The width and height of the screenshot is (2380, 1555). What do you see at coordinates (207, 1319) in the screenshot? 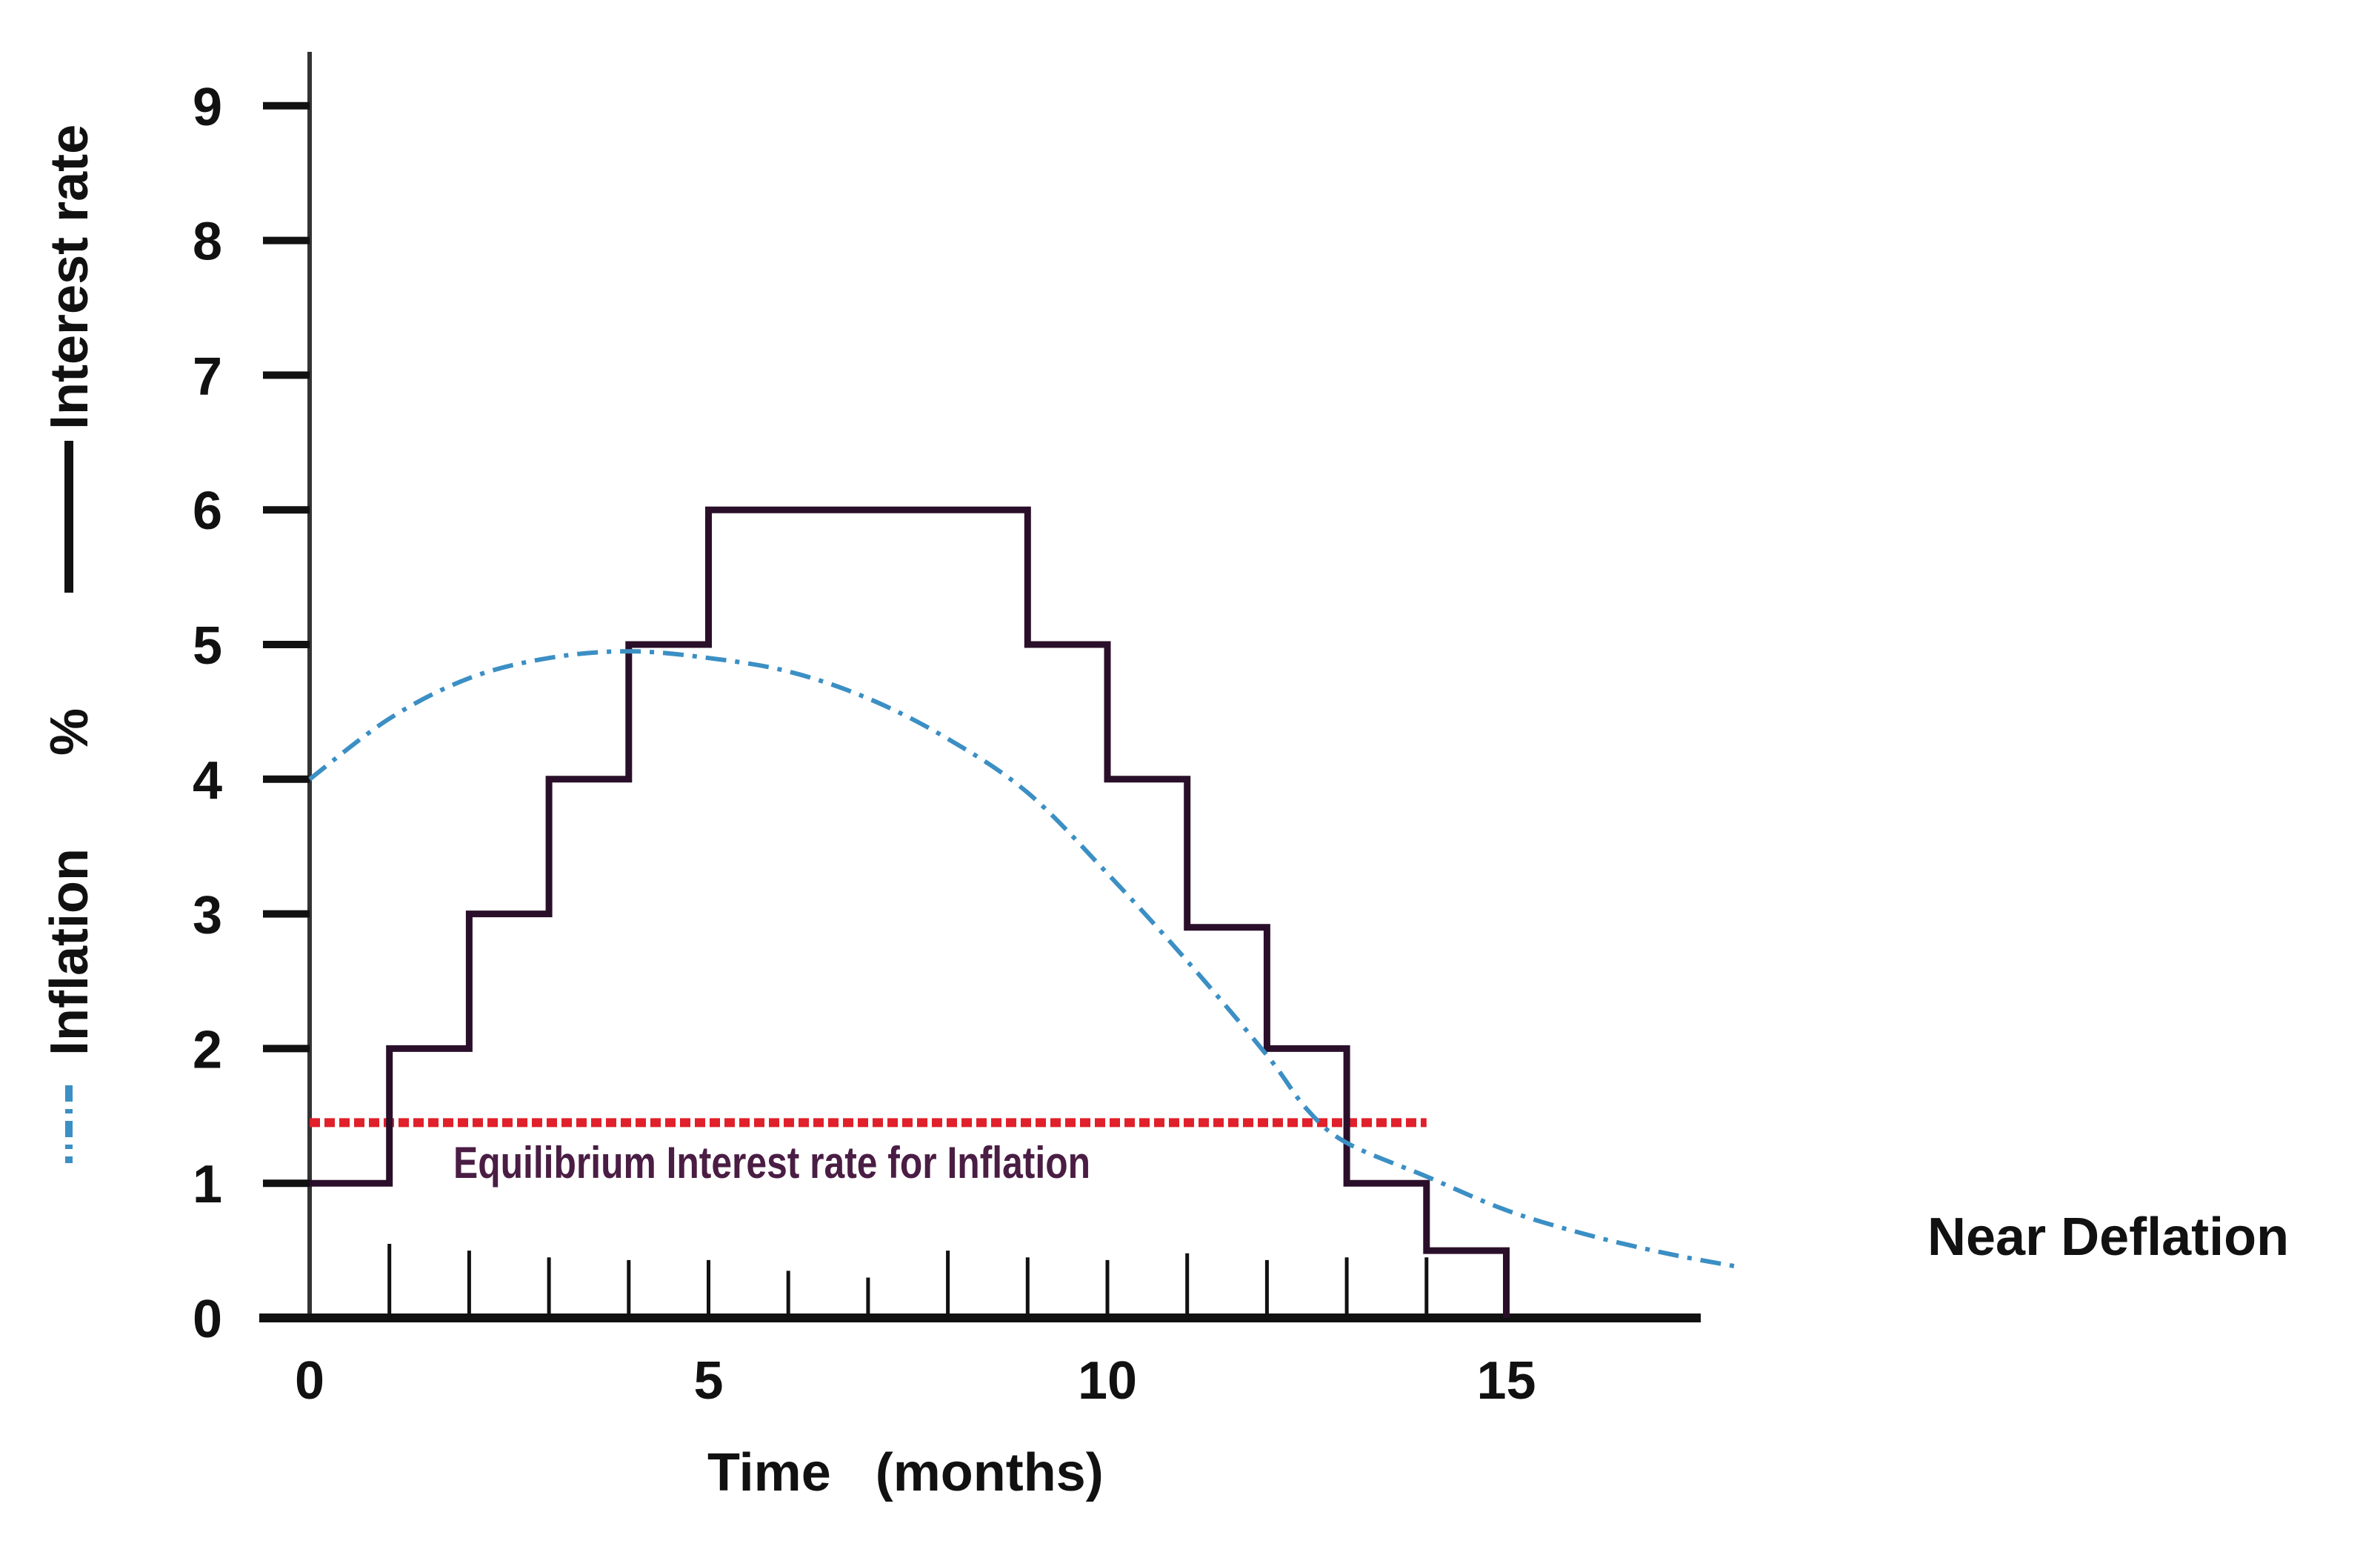
I see `y-tick-label: 0` at bounding box center [207, 1319].